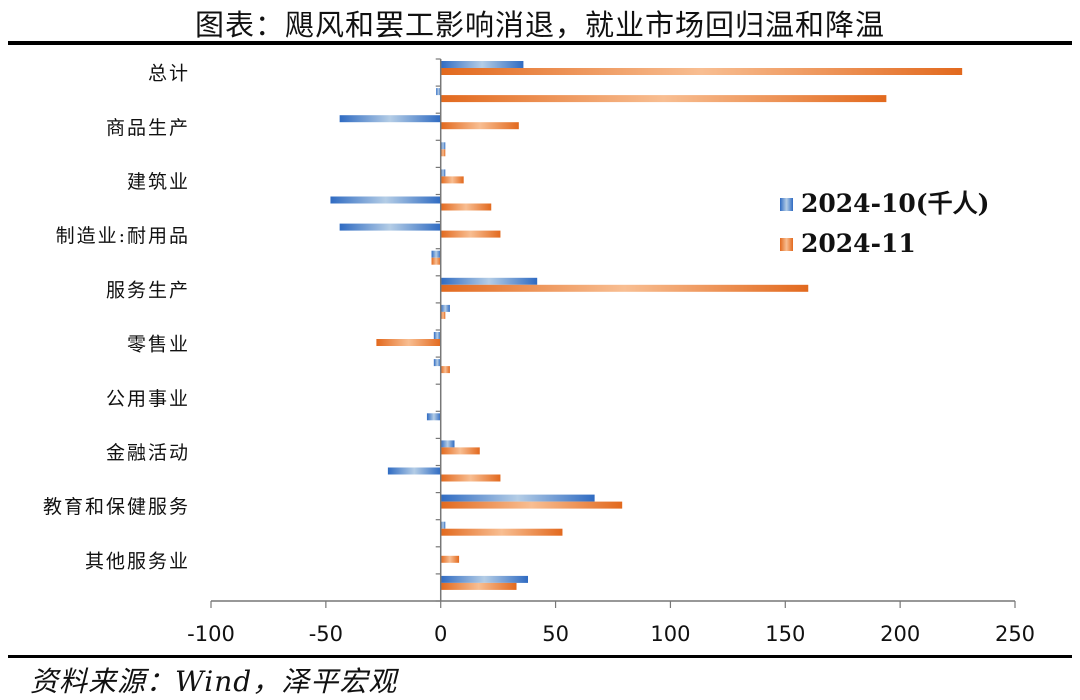 This screenshot has height=700, width=1080. Describe the element at coordinates (540, 656) in the screenshot. I see `bottom-rule` at that location.